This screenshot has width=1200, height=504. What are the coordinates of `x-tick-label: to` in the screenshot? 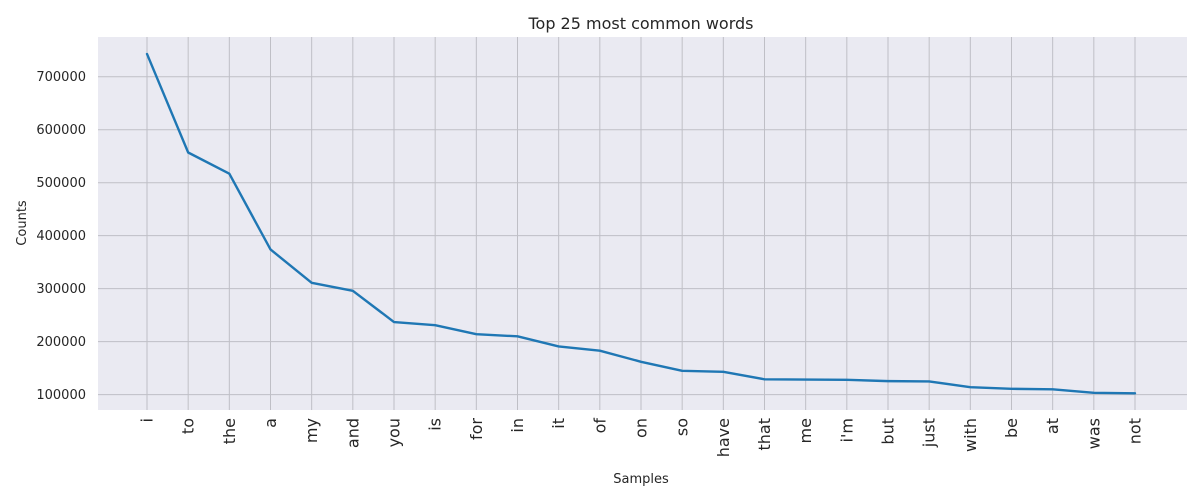 It's located at (188, 426).